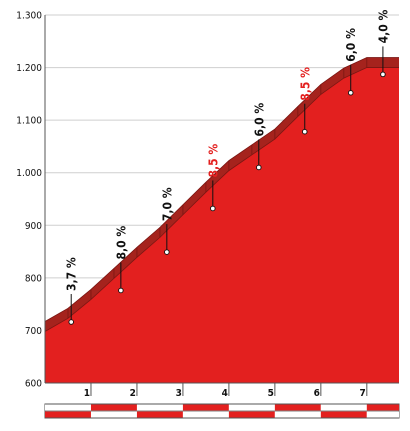 The image size is (410, 431). Describe the element at coordinates (72, 274) in the screenshot. I see `gradient-label: 3,7 %` at that location.